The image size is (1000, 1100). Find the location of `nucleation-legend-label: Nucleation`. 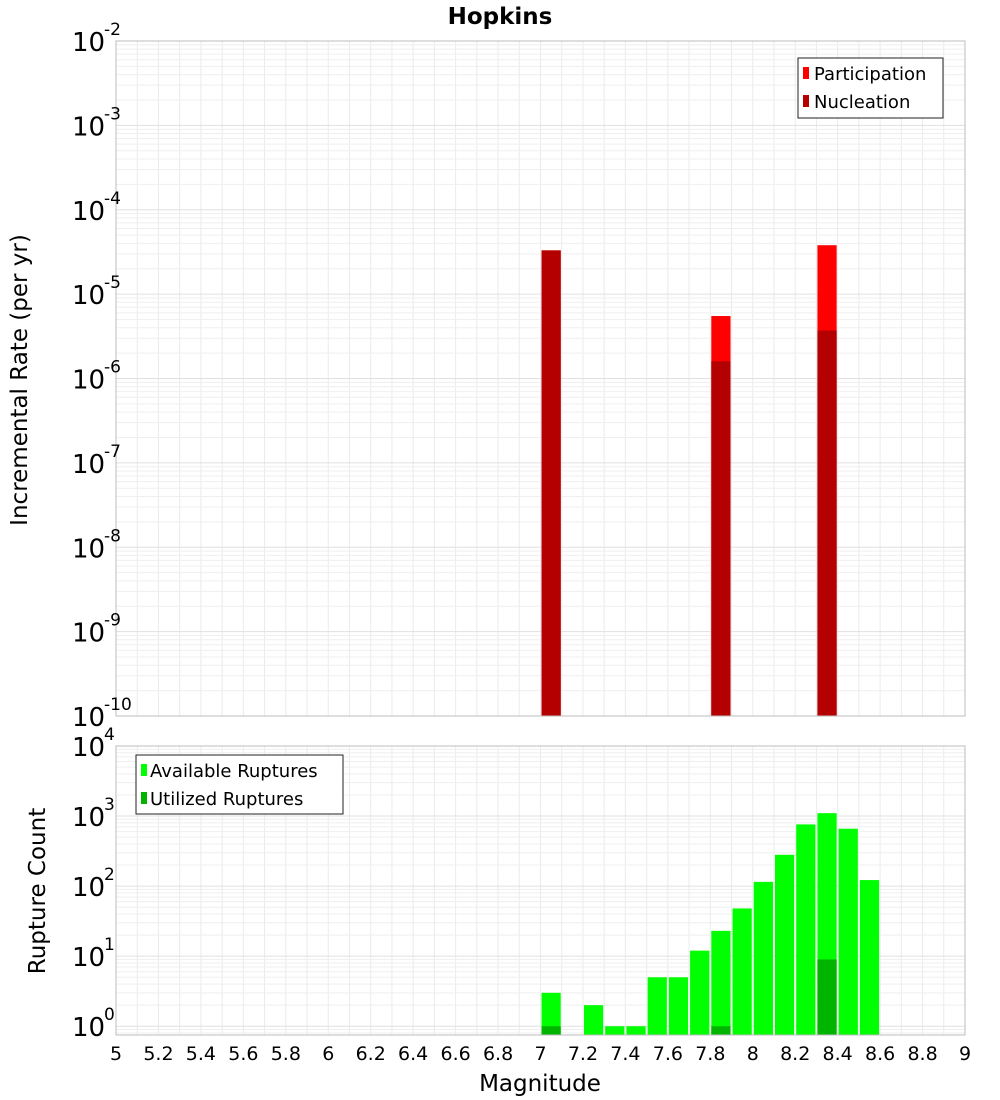

nucleation-legend-label: Nucleation is located at coordinates (862, 102).